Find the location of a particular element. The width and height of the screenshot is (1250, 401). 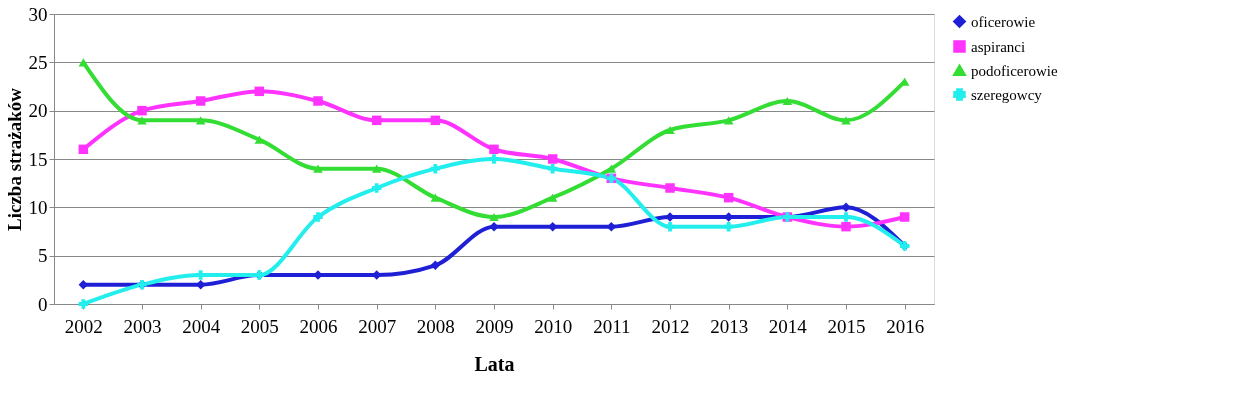

y-tick-label: 5 is located at coordinates (43, 256).